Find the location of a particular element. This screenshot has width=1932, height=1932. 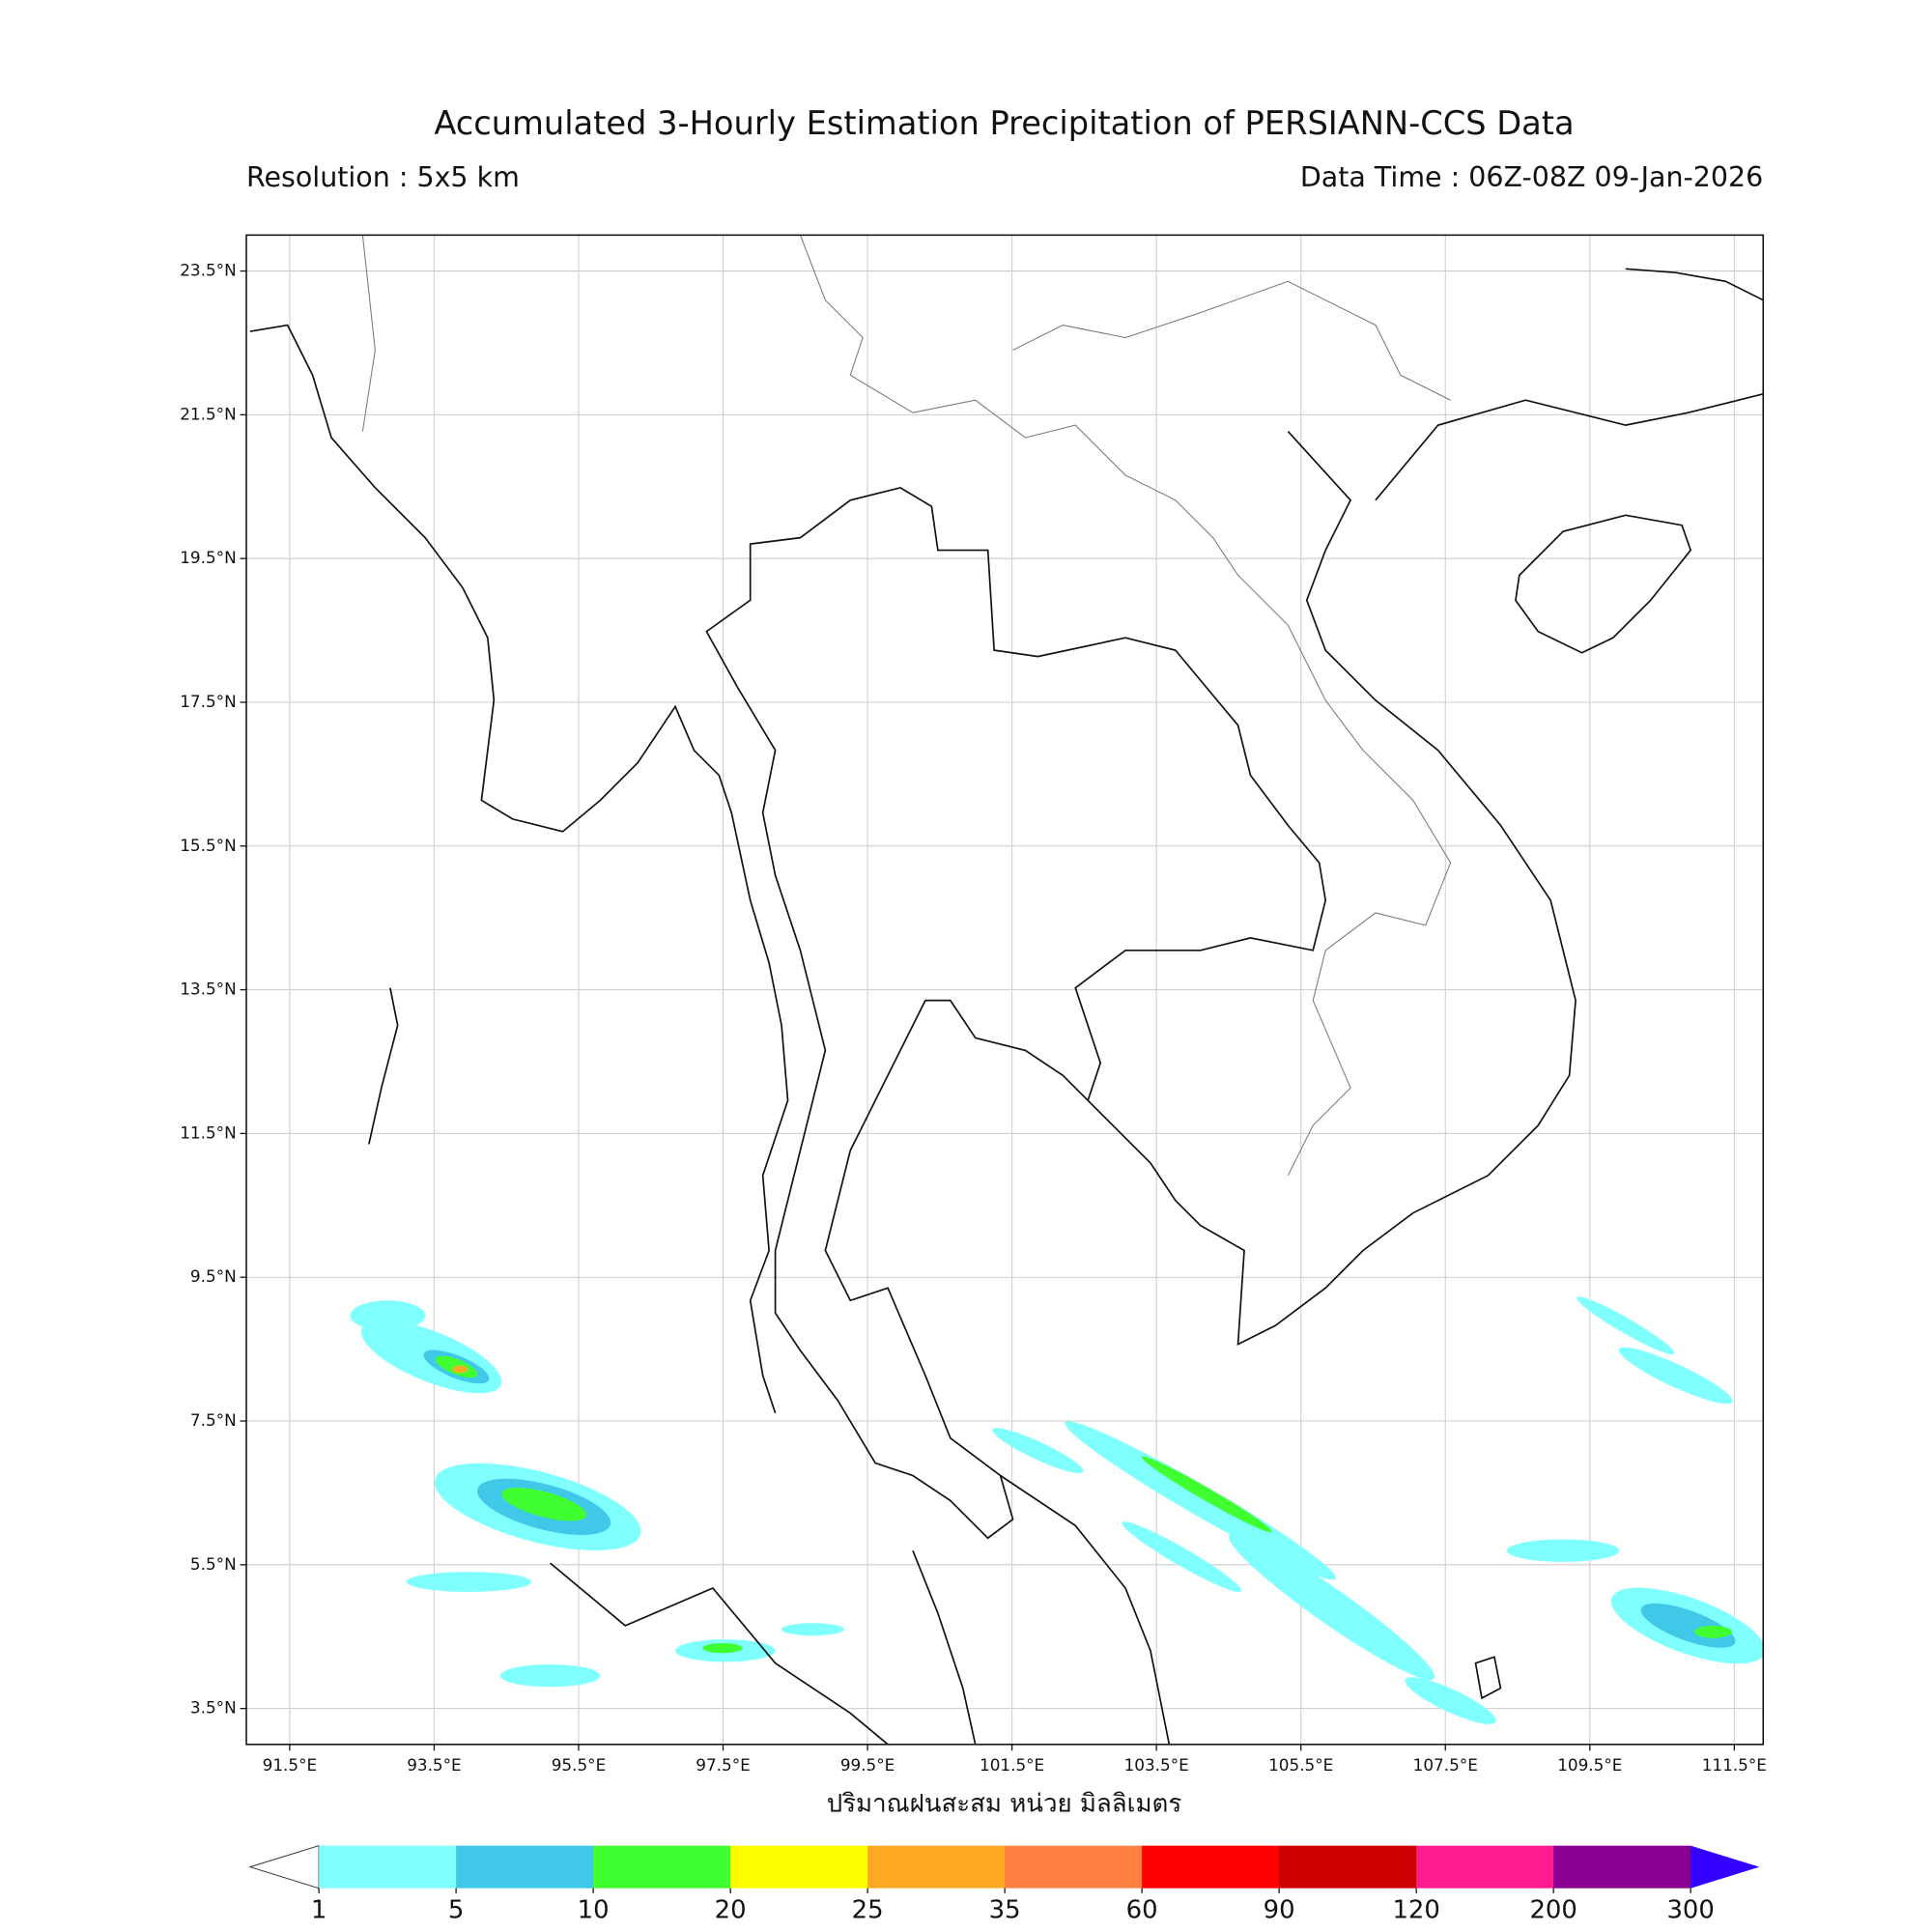

lat-tick-label: 19.5°N is located at coordinates (208, 557).